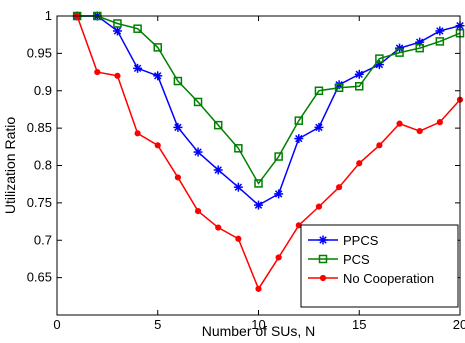  I want to click on x-axis-label: Number of SUs, N, so click(259, 331).